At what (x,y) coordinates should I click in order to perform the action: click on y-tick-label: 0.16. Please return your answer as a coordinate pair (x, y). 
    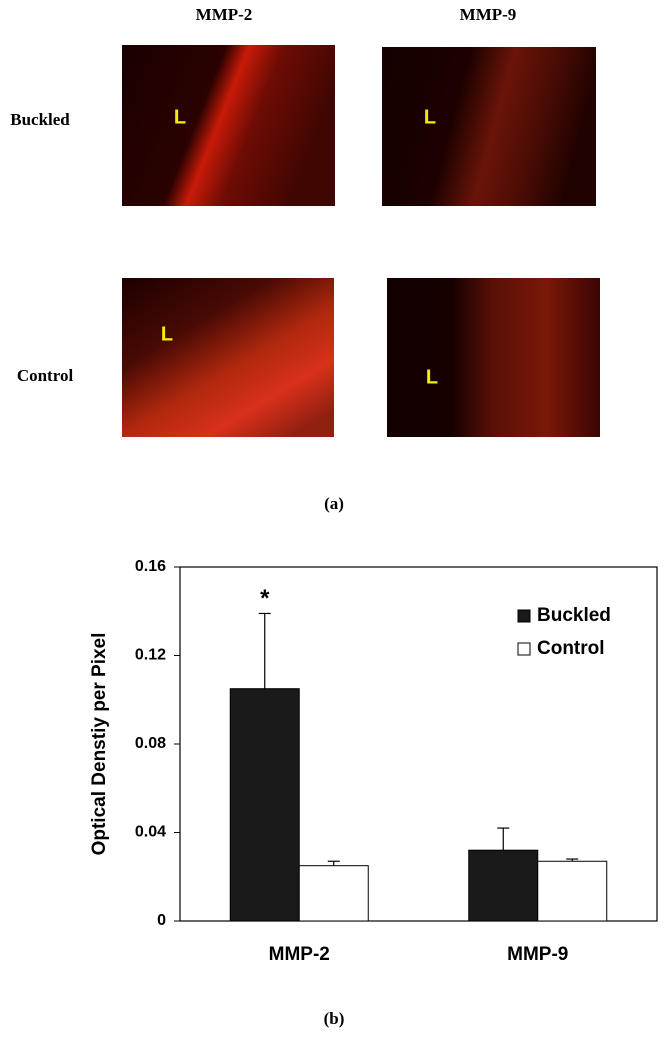
    Looking at the image, I should click on (150, 566).